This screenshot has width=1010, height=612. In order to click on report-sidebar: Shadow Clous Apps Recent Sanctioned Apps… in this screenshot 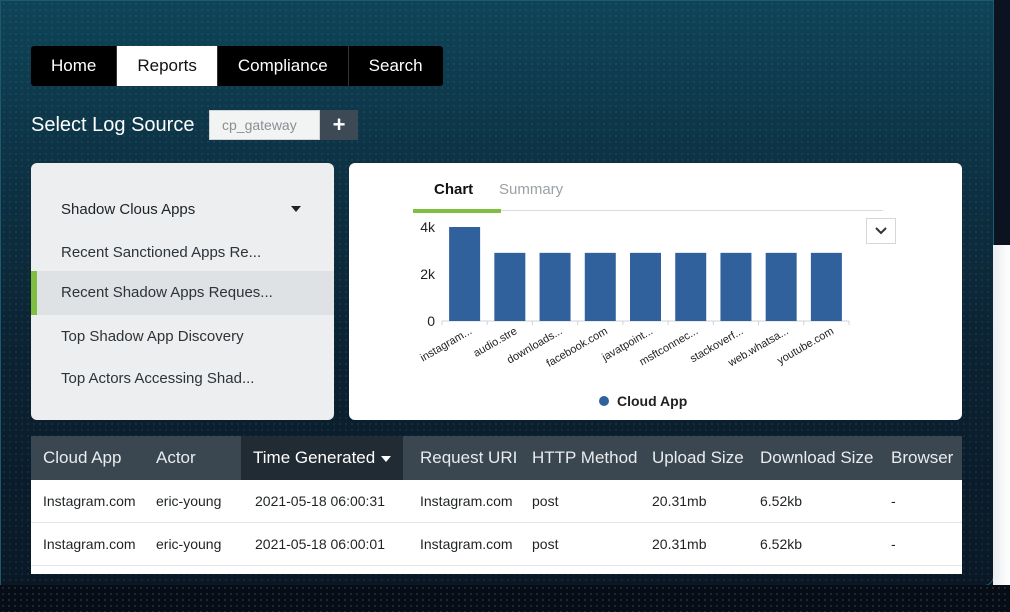, I will do `click(182, 291)`.